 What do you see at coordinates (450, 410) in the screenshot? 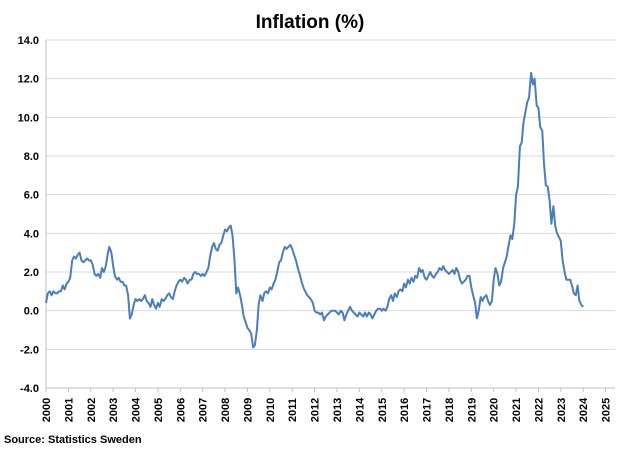
I see `x-tick-label: 2018` at bounding box center [450, 410].